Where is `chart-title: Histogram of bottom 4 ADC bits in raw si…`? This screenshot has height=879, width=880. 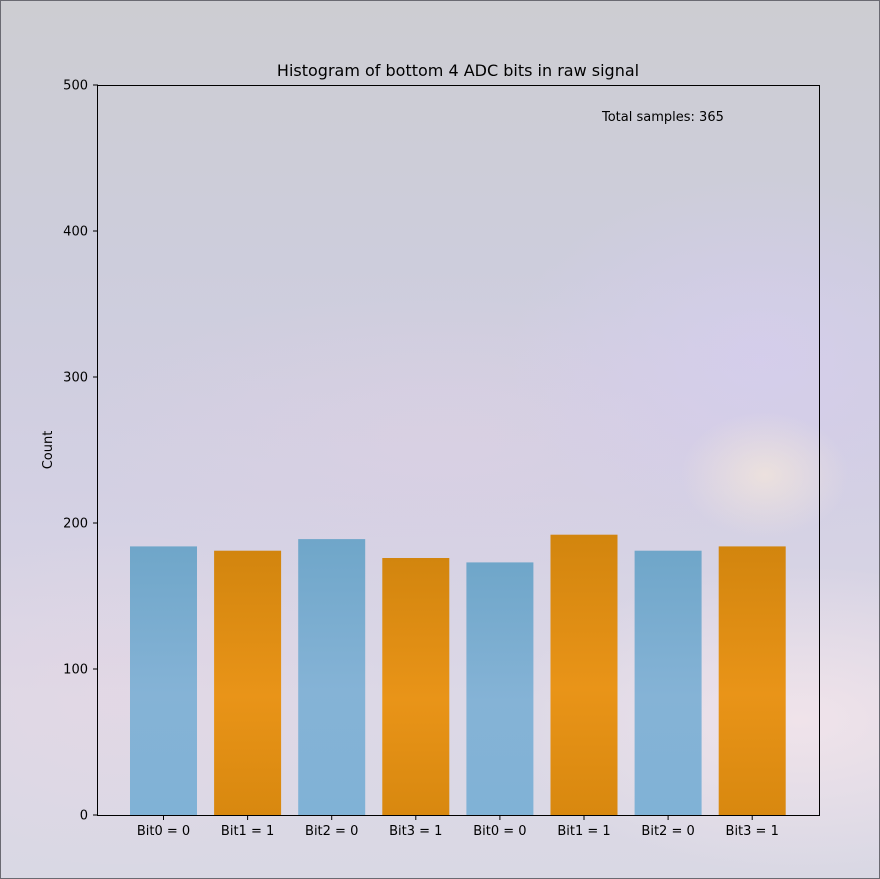 chart-title: Histogram of bottom 4 ADC bits in raw si… is located at coordinates (458, 70).